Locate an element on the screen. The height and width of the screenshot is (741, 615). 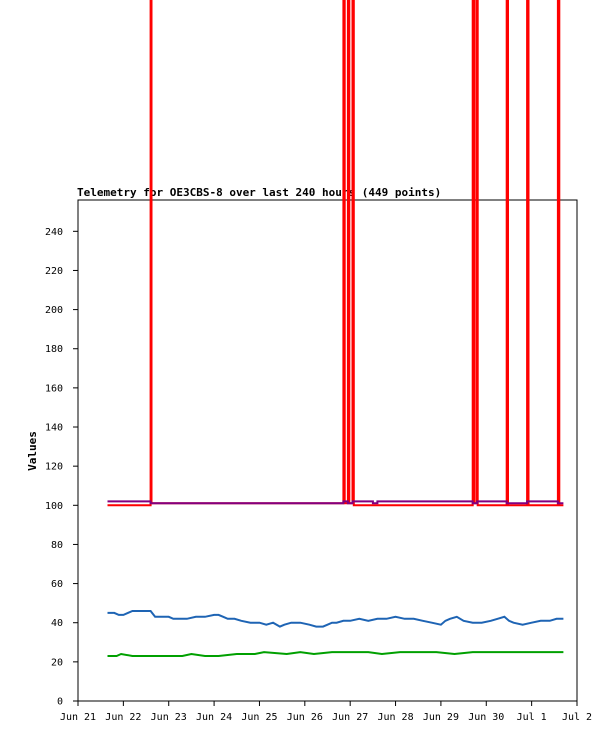
x-tick-label: Jun 27 is located at coordinates (350, 717).